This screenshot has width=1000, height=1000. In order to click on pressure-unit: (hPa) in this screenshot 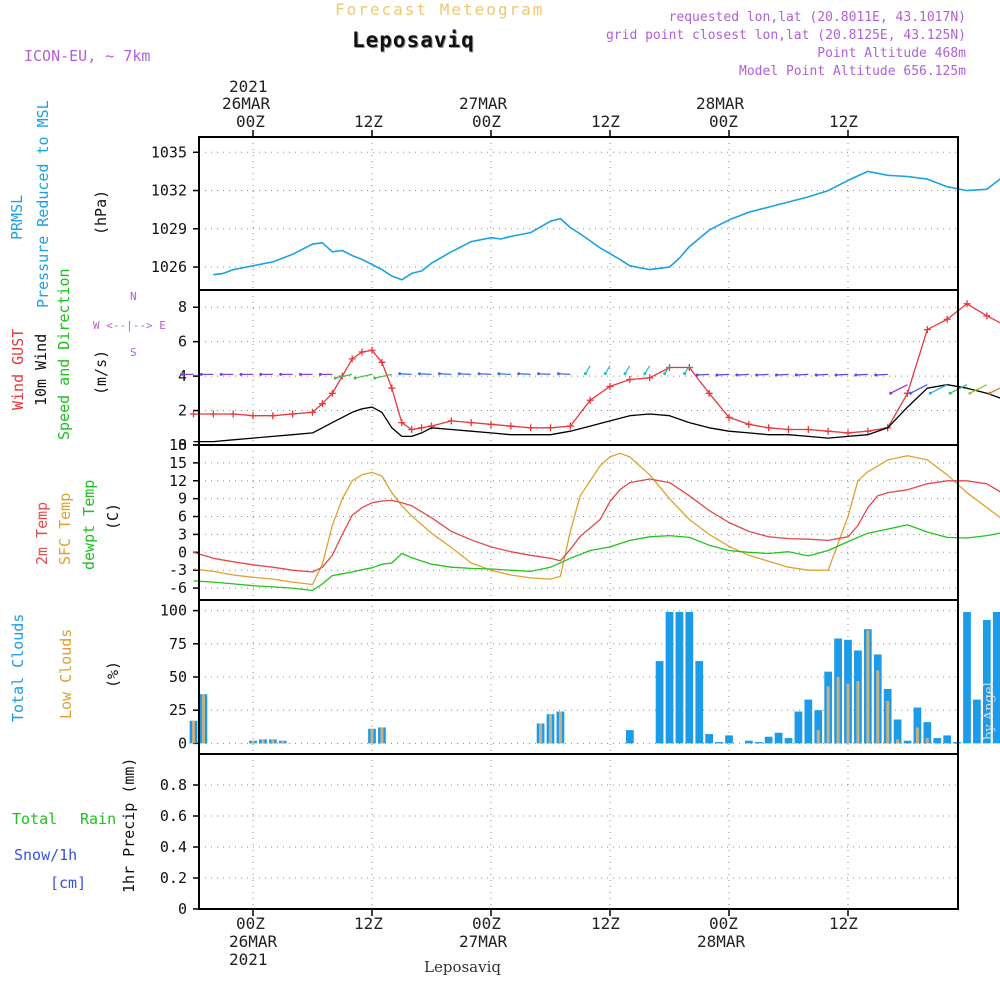, I will do `click(101, 212)`.